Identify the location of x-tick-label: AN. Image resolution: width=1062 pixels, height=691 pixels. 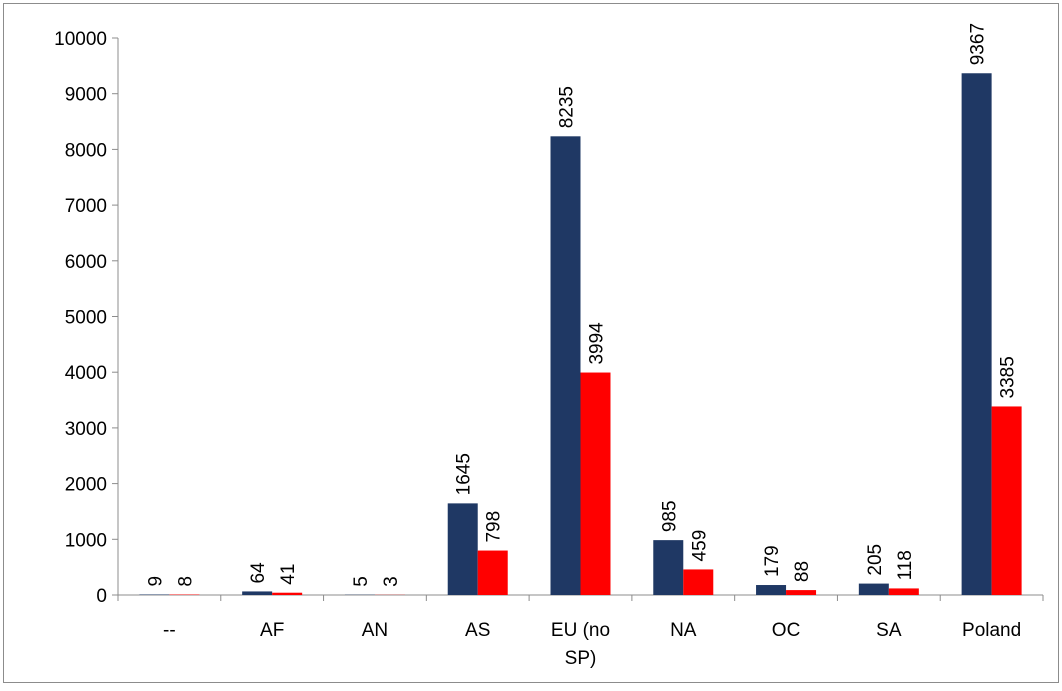
(375, 630).